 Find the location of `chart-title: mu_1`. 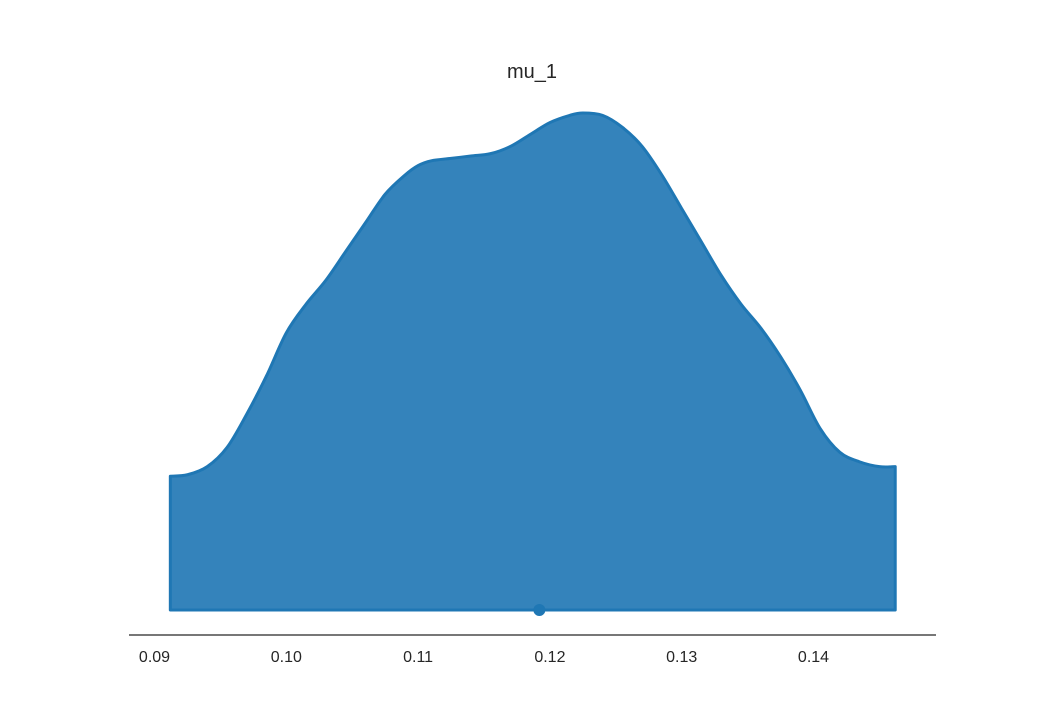

chart-title: mu_1 is located at coordinates (532, 72).